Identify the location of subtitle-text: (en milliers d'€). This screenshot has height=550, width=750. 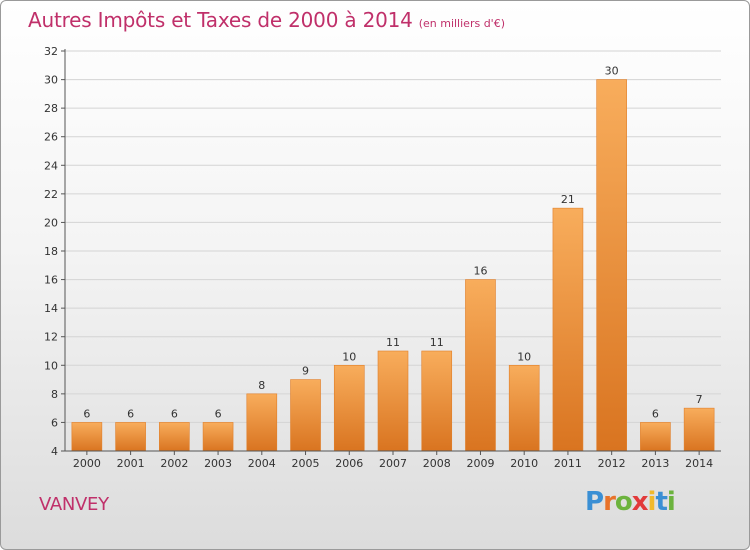
(461, 23).